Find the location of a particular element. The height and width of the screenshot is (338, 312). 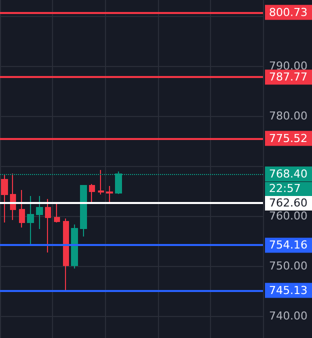

ref-line-label: 787.77 is located at coordinates (288, 77).